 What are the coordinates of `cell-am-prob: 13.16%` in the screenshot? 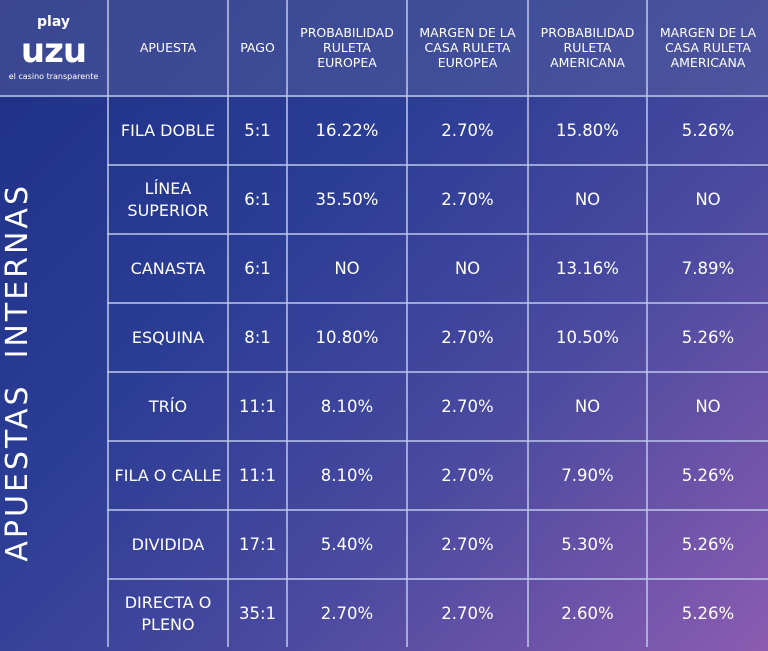 It's located at (587, 268).